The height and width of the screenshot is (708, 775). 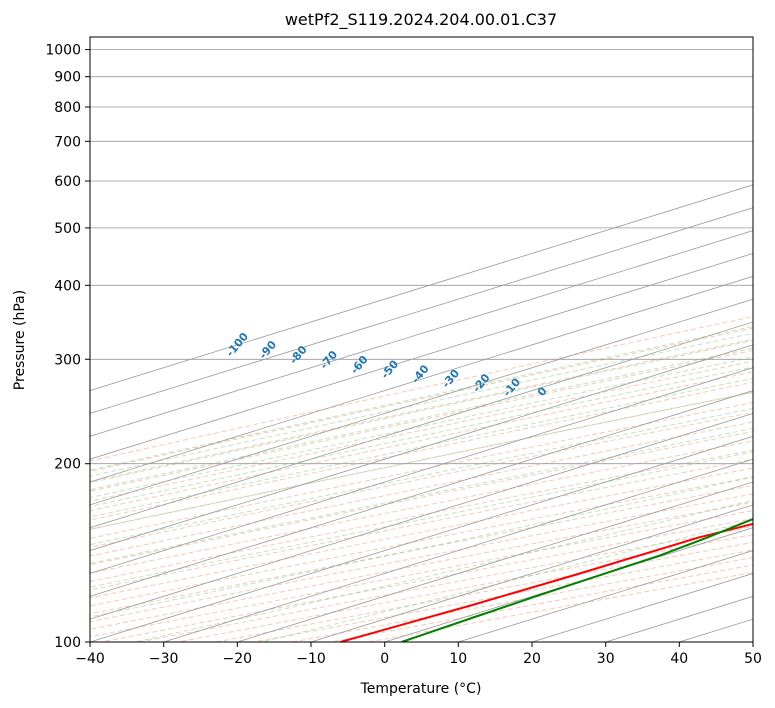 I want to click on x-tick-label: 20, so click(x=532, y=659).